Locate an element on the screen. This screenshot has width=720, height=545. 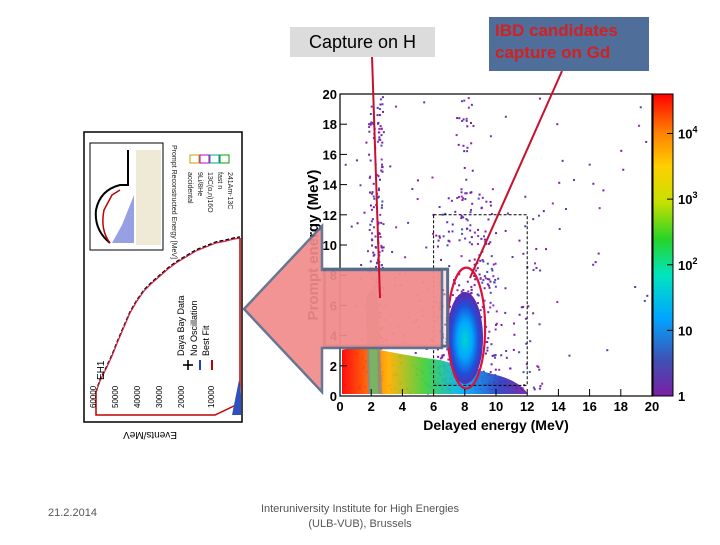
x-tick-label: 16 is located at coordinates (589, 406).